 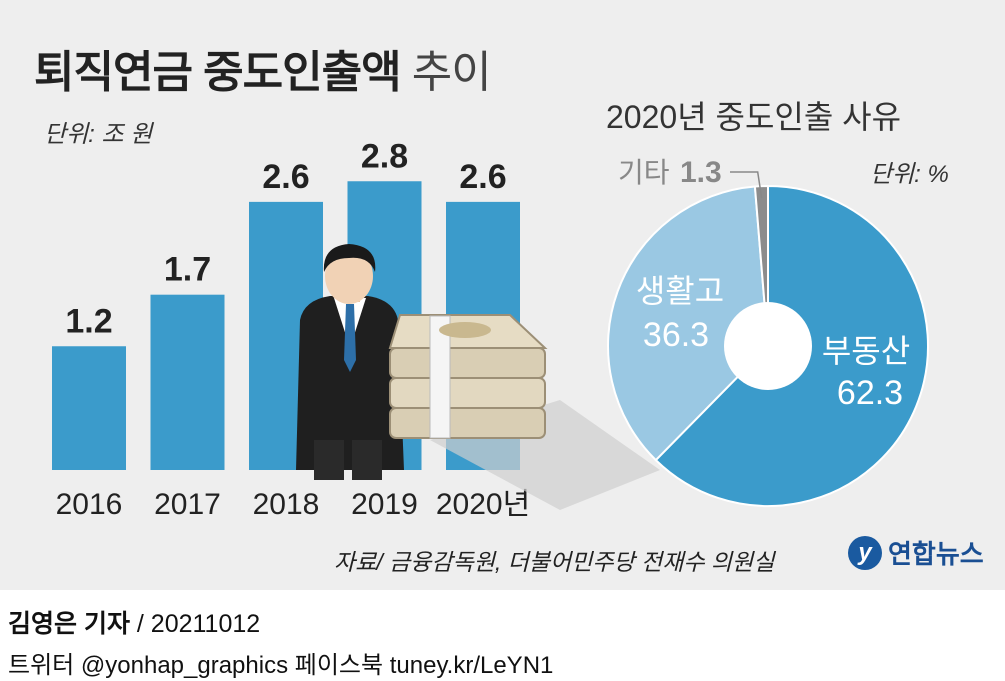 I want to click on brand: y 연합뉴스, so click(x=916, y=552).